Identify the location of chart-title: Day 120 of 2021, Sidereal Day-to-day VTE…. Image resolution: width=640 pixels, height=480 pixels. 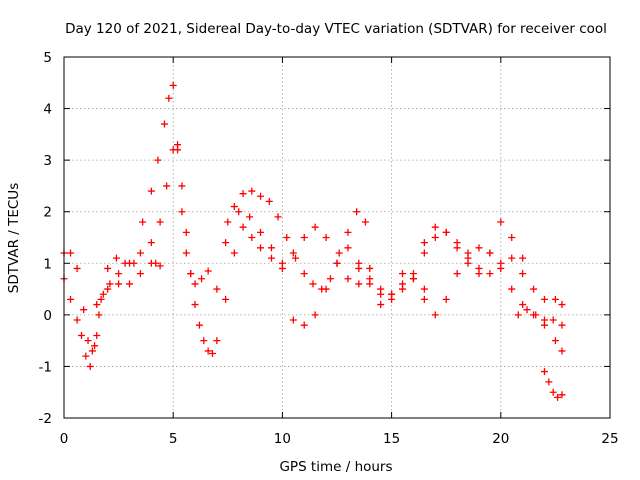
(336, 29).